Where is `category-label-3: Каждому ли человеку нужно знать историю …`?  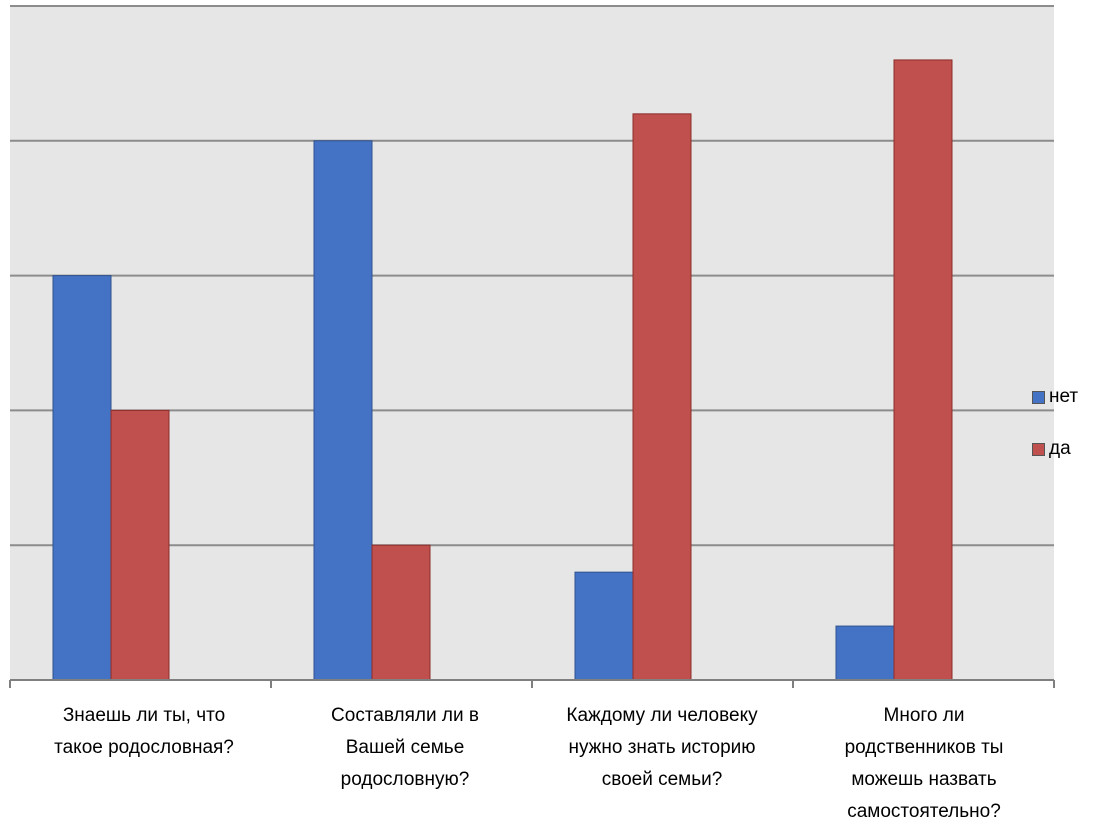 category-label-3: Каждому ли человеку нужно знать историю … is located at coordinates (662, 747).